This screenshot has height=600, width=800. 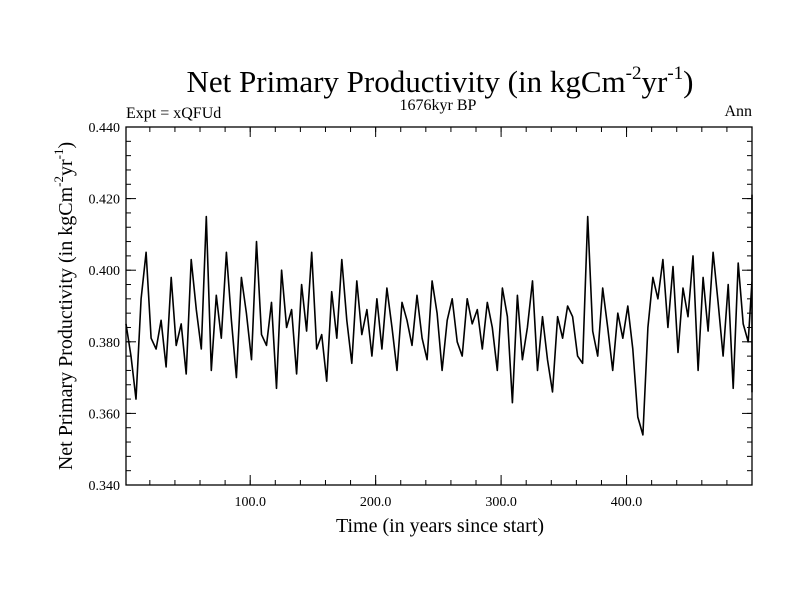 What do you see at coordinates (501, 502) in the screenshot?
I see `x-tick-label: 300.0` at bounding box center [501, 502].